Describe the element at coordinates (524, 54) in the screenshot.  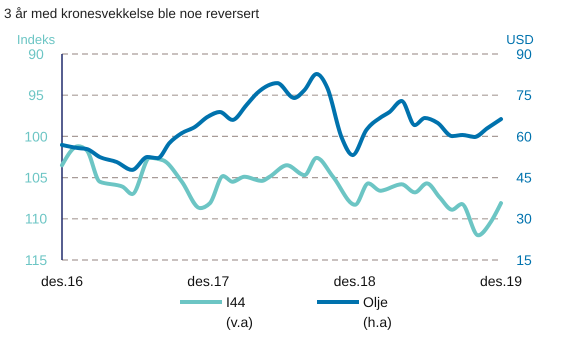
I see `y2-tick-label: 90` at that location.